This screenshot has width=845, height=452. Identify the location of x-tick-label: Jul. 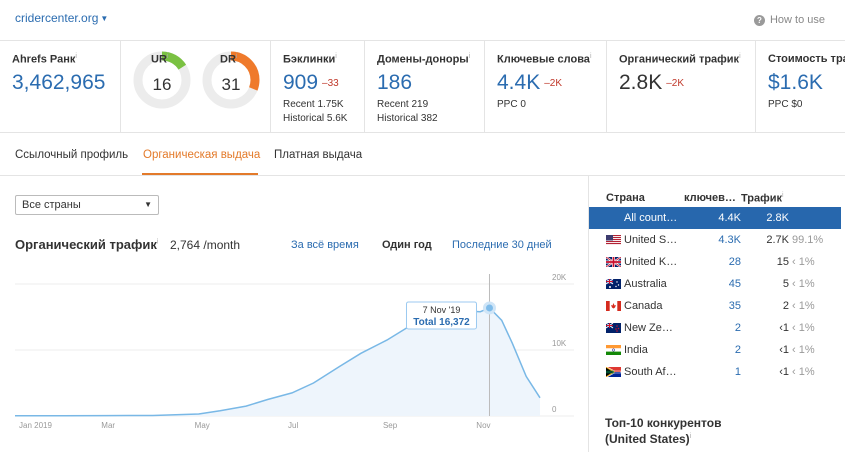
(293, 425).